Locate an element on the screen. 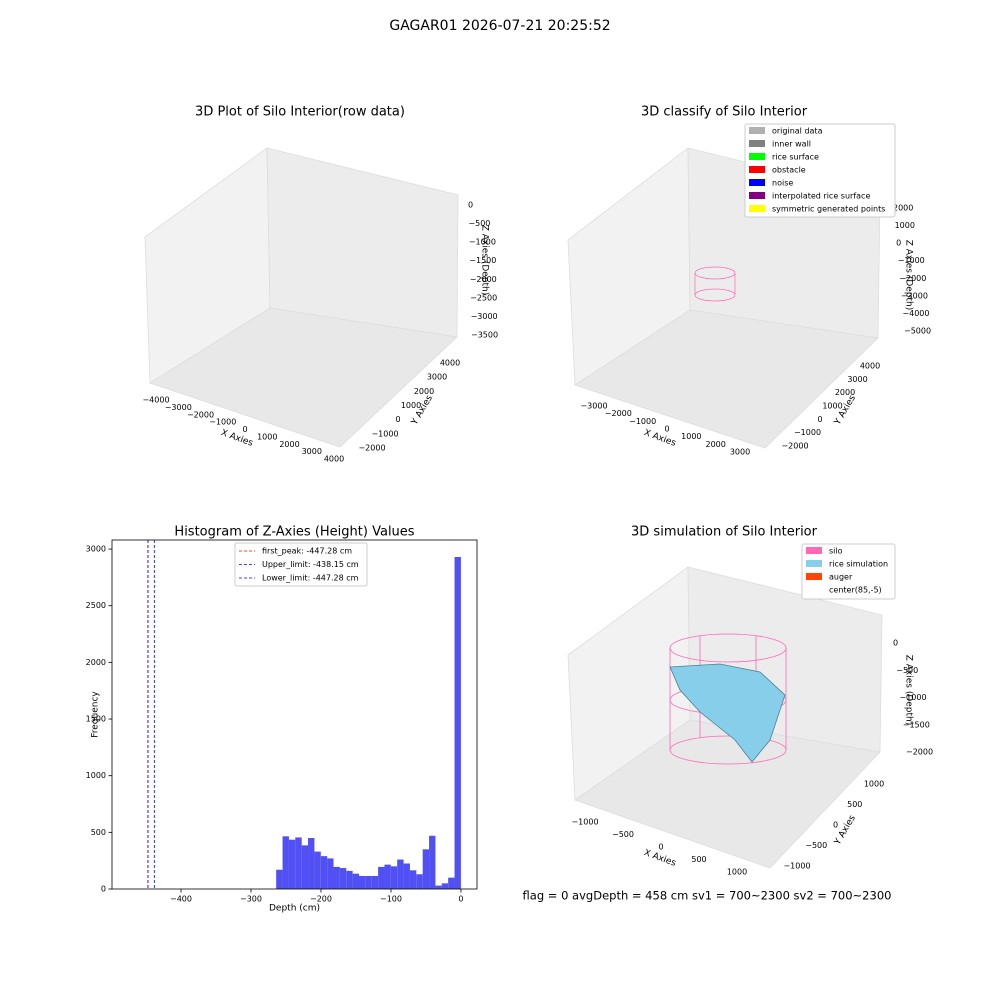  chart-title: 3D Plot of Silo Interior(row data) is located at coordinates (300, 112).